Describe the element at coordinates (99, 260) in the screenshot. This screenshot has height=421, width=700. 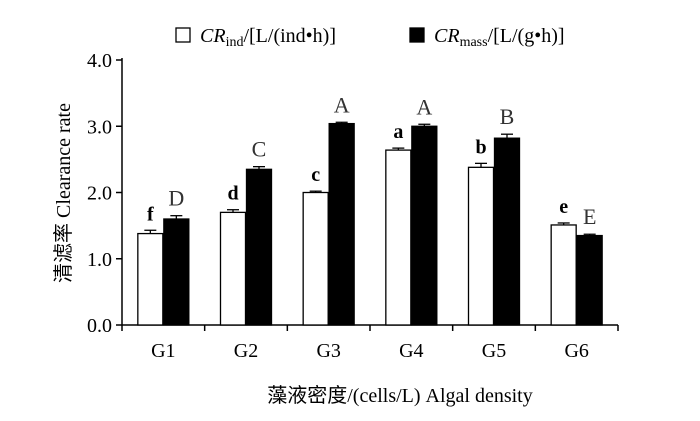
I see `y-tick-label: 1.0` at that location.